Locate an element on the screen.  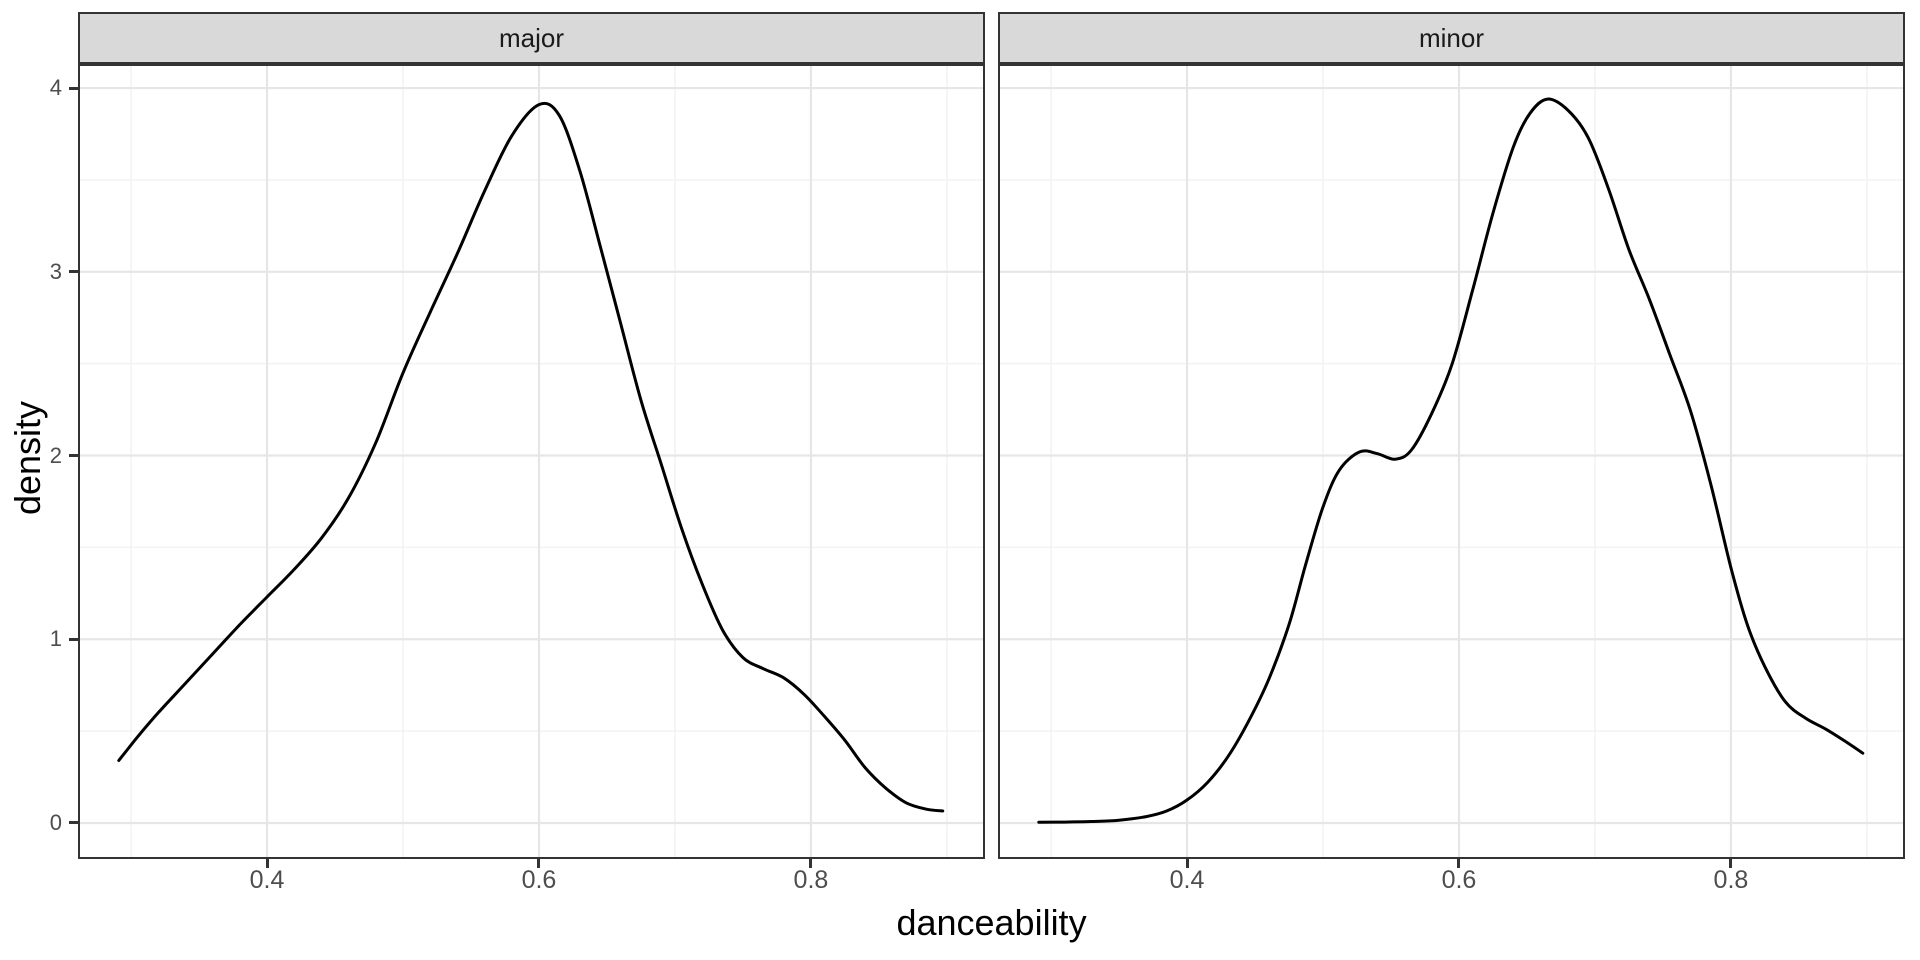
y-axis-tick-label: 0 is located at coordinates (55, 822).